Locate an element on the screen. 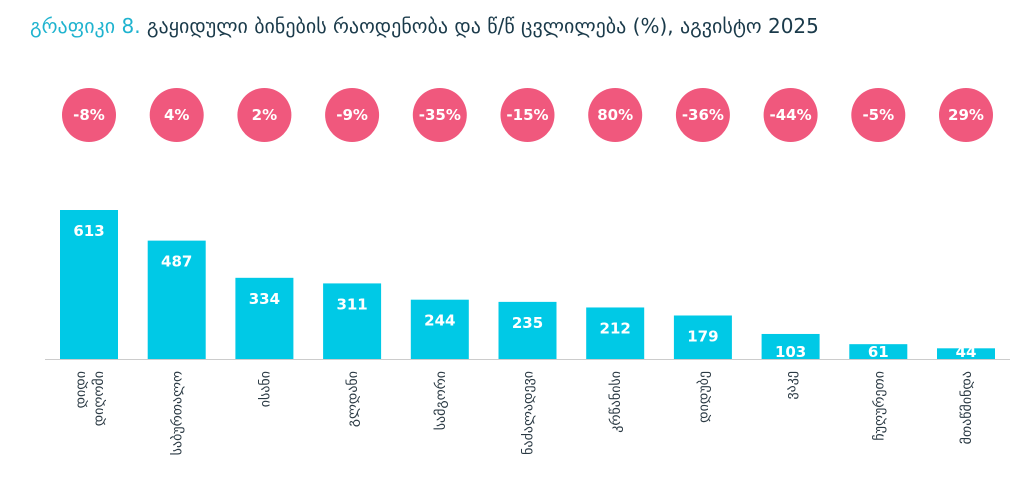  yoy-label: -15% is located at coordinates (527, 115).